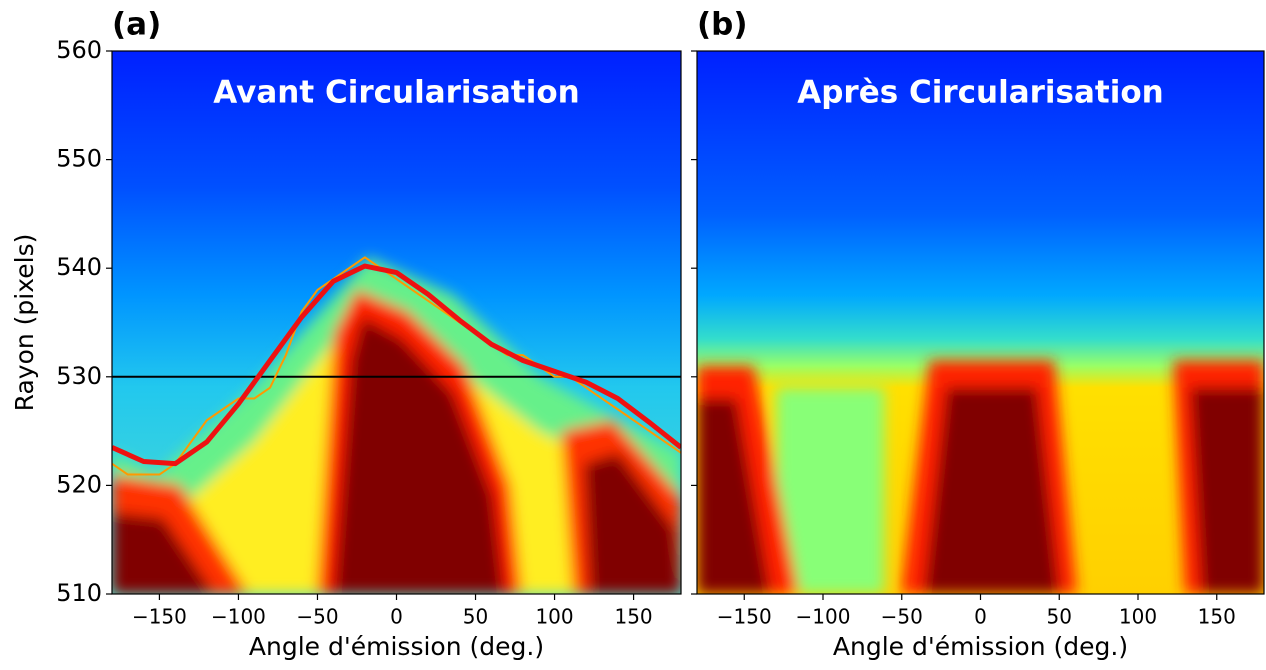  What do you see at coordinates (24, 323) in the screenshot?
I see `y-axis-label: Rayon (pixels)` at bounding box center [24, 323].